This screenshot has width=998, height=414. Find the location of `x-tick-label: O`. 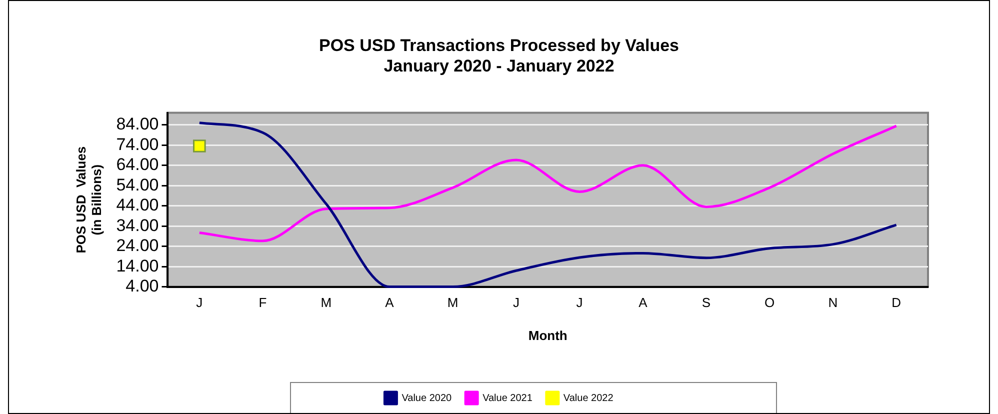

x-tick-label: O is located at coordinates (769, 302).